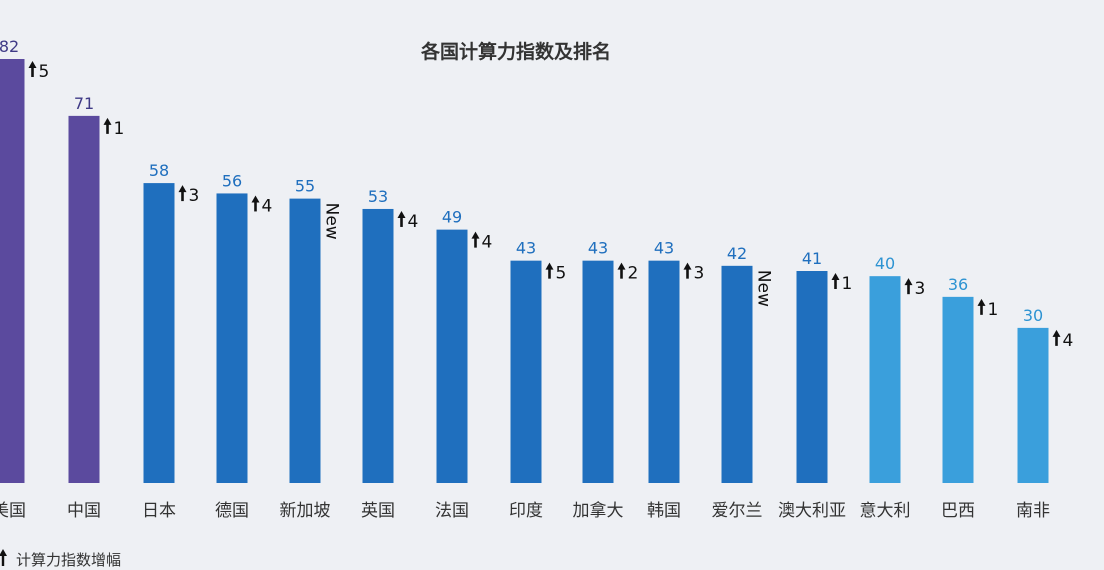  I want to click on value-label: 49, so click(452, 217).